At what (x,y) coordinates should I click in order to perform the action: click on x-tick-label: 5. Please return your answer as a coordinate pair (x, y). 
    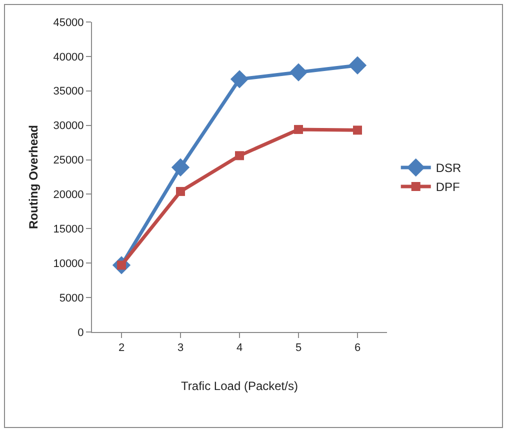
    Looking at the image, I should click on (298, 348).